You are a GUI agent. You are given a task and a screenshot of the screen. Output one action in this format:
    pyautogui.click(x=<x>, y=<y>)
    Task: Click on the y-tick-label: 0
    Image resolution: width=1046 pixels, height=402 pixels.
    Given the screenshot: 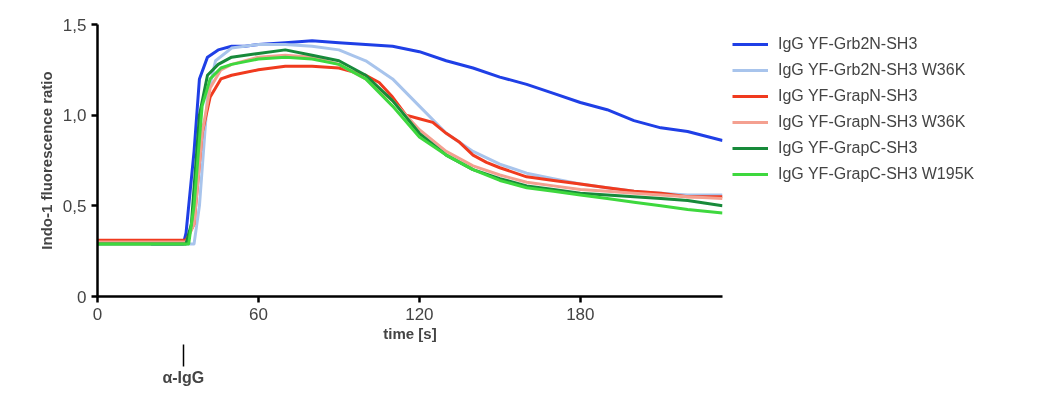 What is the action you would take?
    pyautogui.click(x=82, y=297)
    